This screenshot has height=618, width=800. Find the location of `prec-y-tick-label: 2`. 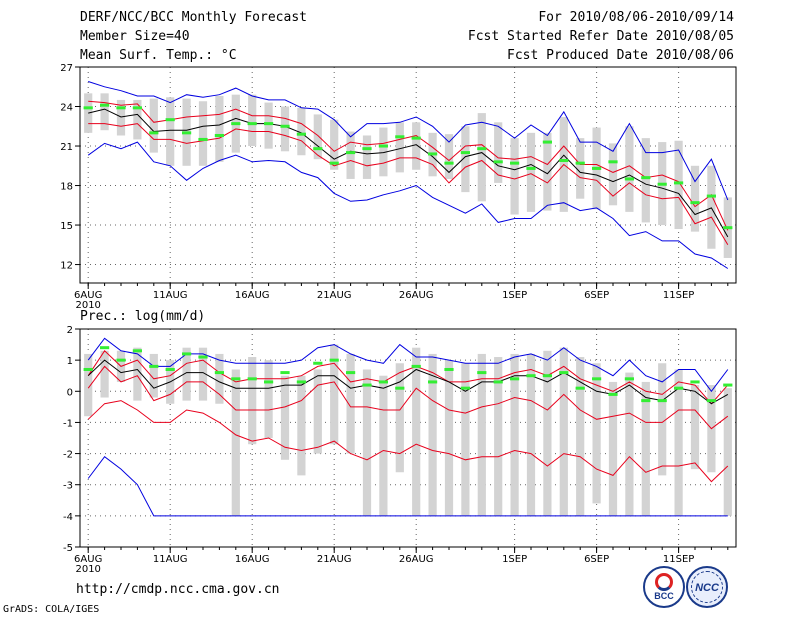

prec-y-tick-label: 2 is located at coordinates (70, 330).